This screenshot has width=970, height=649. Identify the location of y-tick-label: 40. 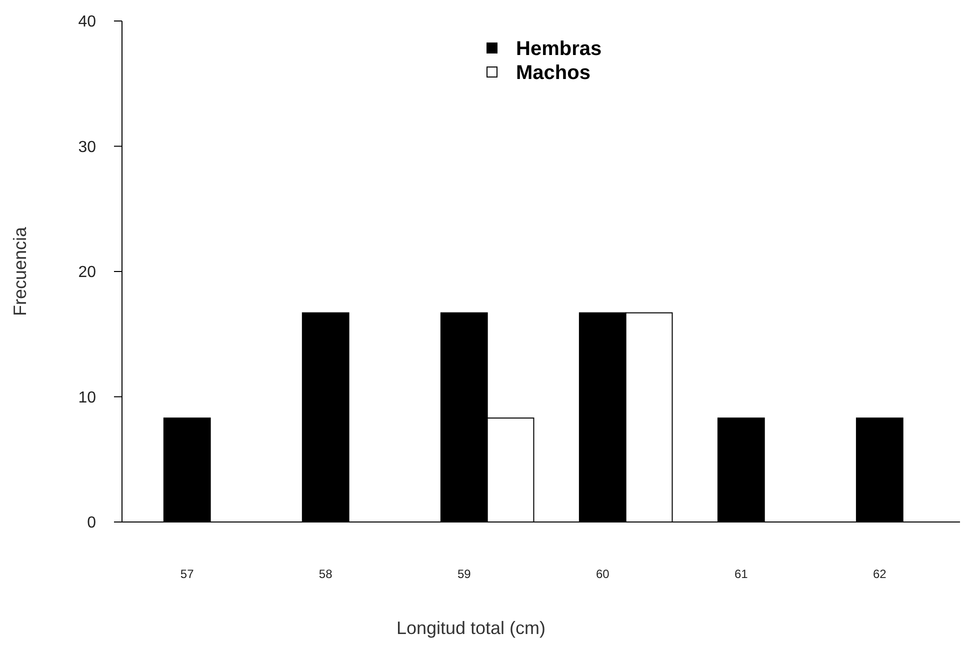
(87, 22).